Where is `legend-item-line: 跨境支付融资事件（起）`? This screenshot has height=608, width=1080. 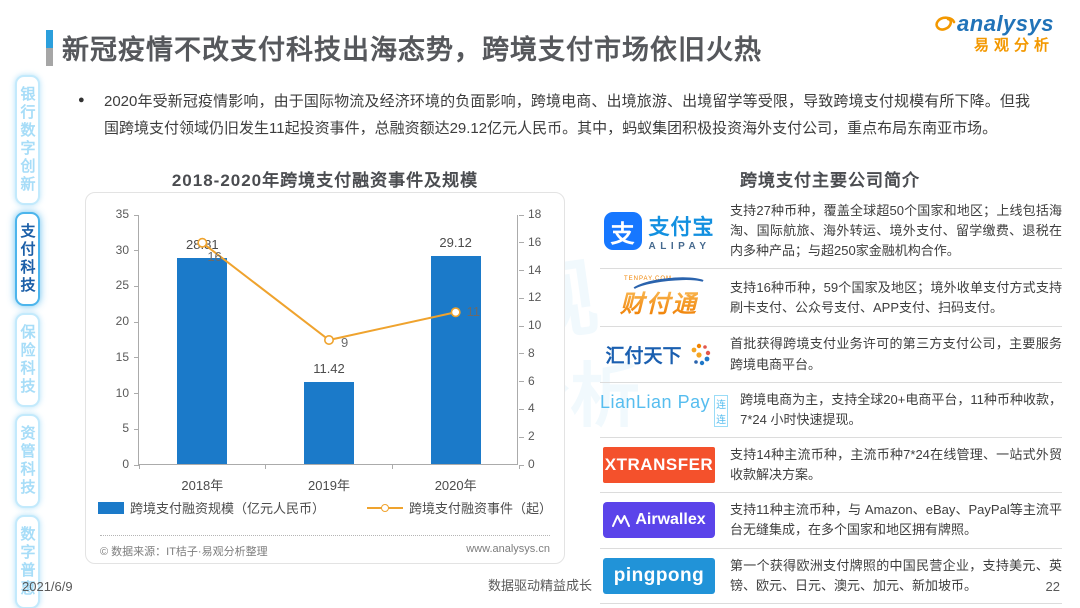
legend-item-line: 跨境支付融资事件（起） is located at coordinates (459, 507).